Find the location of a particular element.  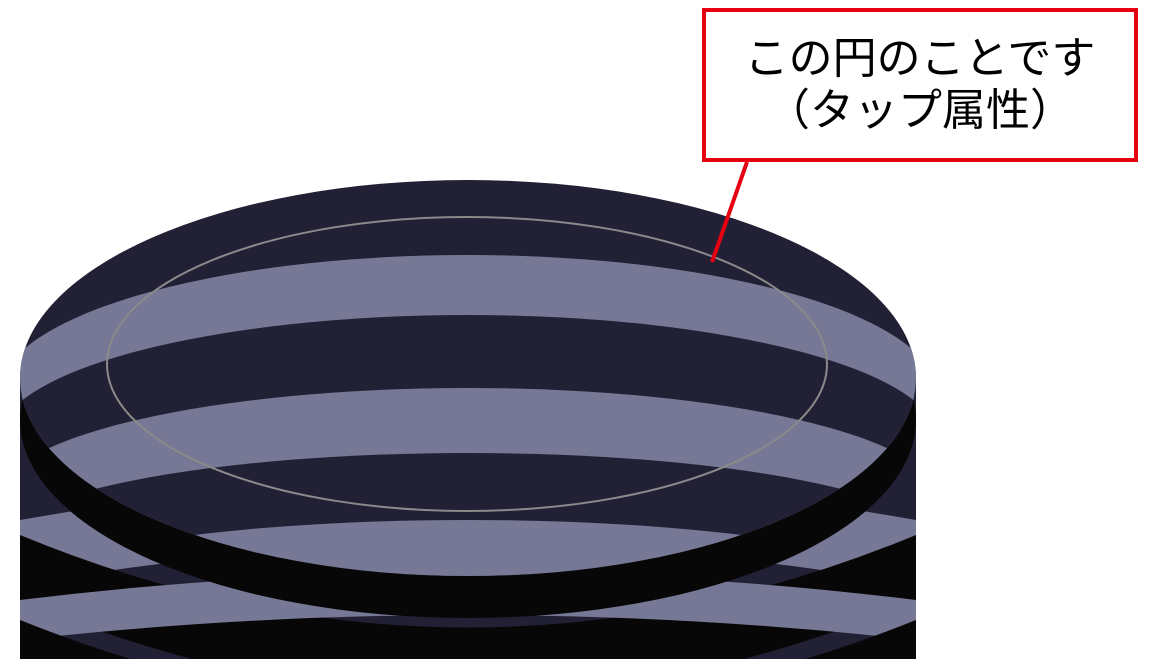

callout-box: この円のことです （タップ属性） is located at coordinates (920, 85).